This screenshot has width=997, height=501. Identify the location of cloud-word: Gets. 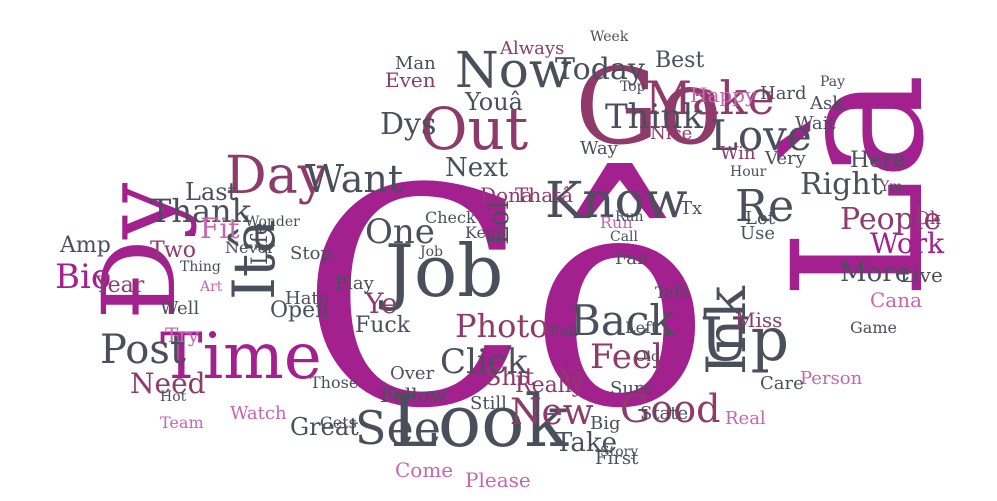
(338, 422).